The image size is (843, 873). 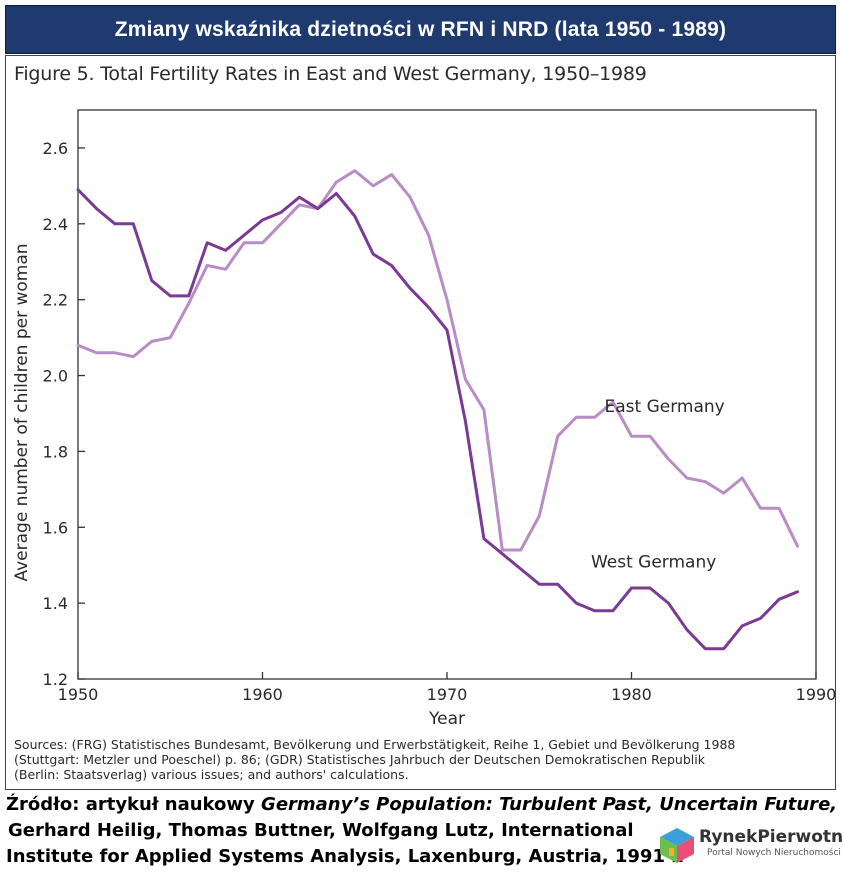 What do you see at coordinates (262, 694) in the screenshot?
I see `x-tick-label: 1960` at bounding box center [262, 694].